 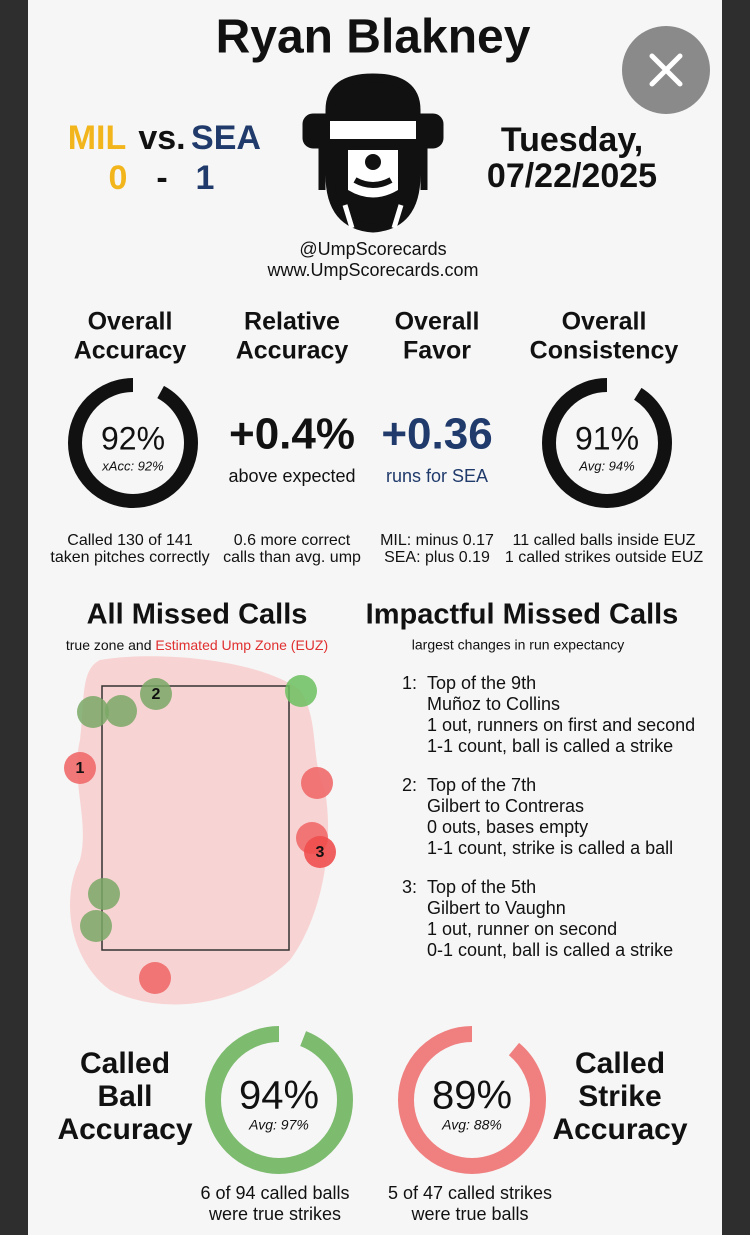 What do you see at coordinates (550, 950) in the screenshot?
I see `item-line: 0-1 count, ball is called a strike` at bounding box center [550, 950].